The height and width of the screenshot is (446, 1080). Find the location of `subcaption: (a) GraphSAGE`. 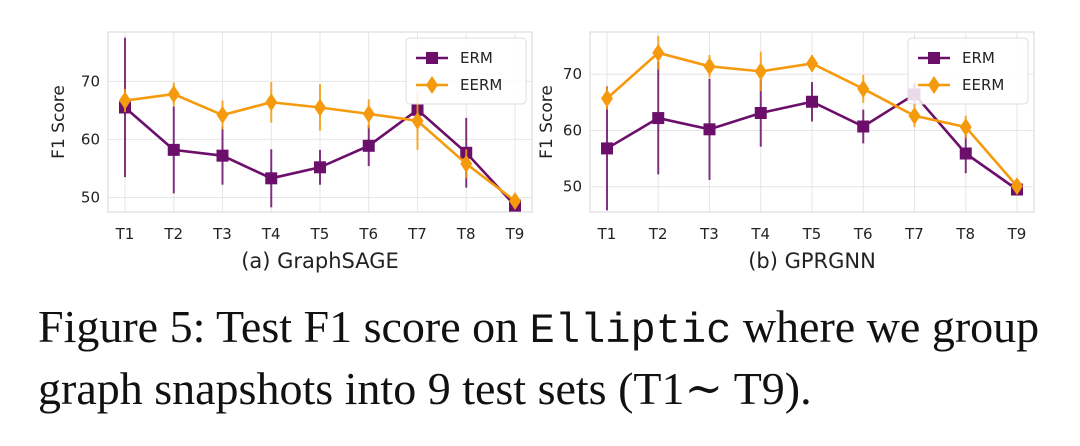

subcaption: (a) GraphSAGE is located at coordinates (320, 261).